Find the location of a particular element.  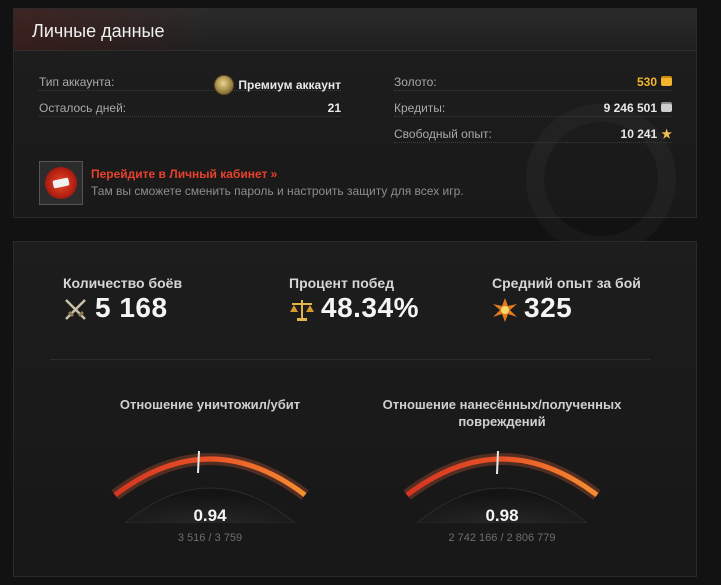

credits-row: Кредиты: 9 246 501 is located at coordinates (533, 108).